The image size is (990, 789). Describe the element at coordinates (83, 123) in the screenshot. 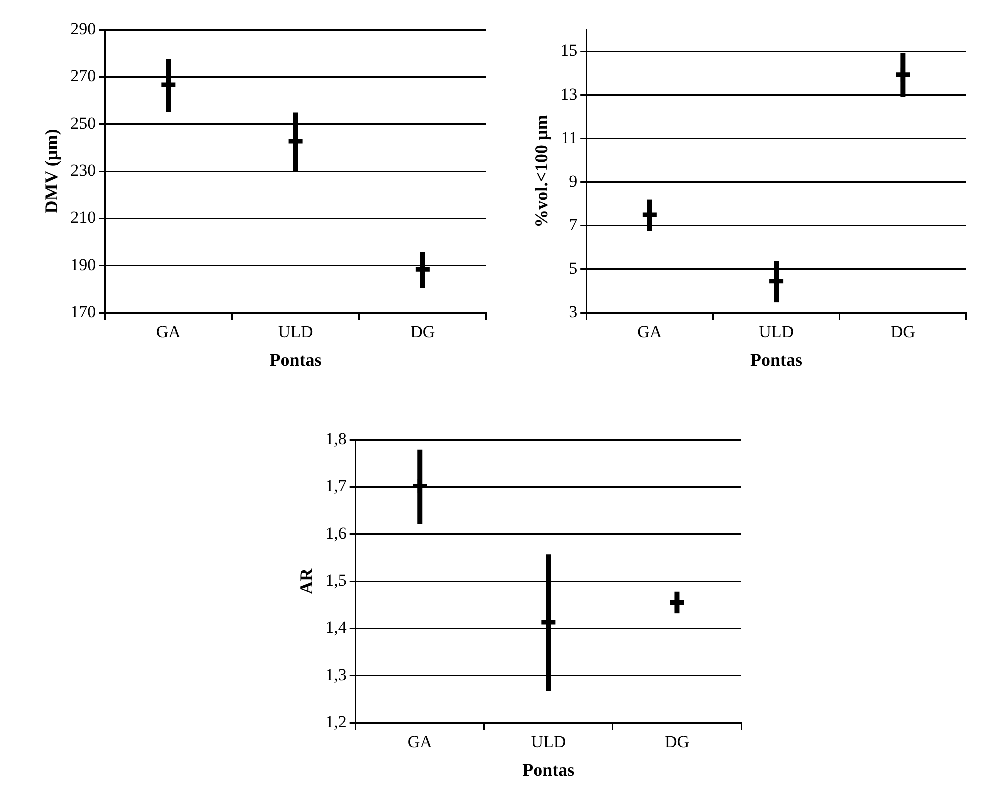

I see `y-tick-label: 250` at that location.